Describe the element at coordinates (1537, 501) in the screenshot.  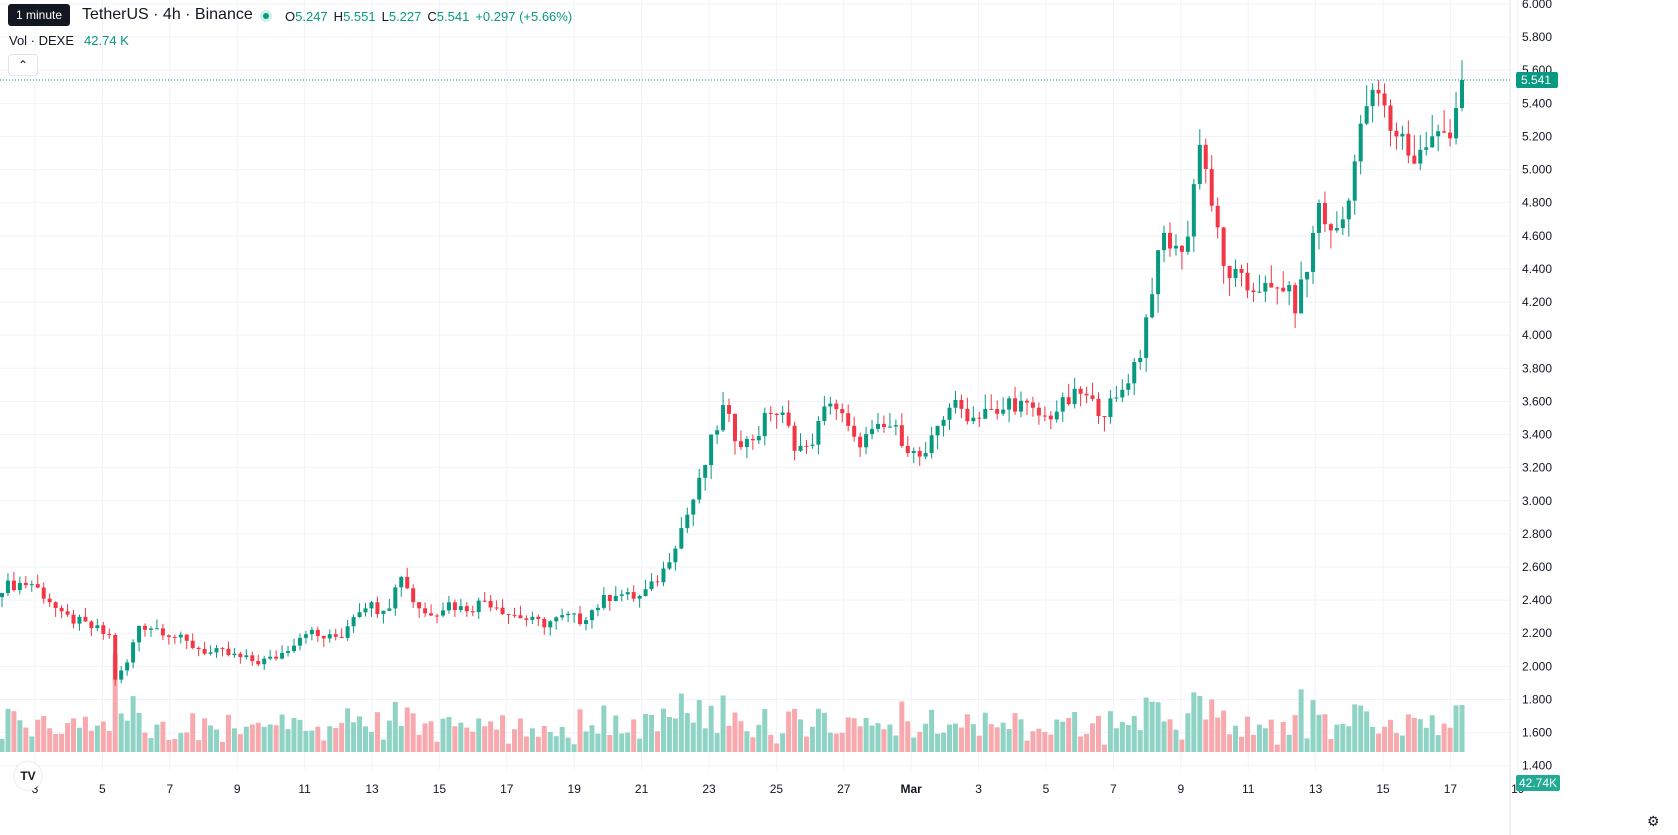
I see `price-tick-label: 3.000` at that location.